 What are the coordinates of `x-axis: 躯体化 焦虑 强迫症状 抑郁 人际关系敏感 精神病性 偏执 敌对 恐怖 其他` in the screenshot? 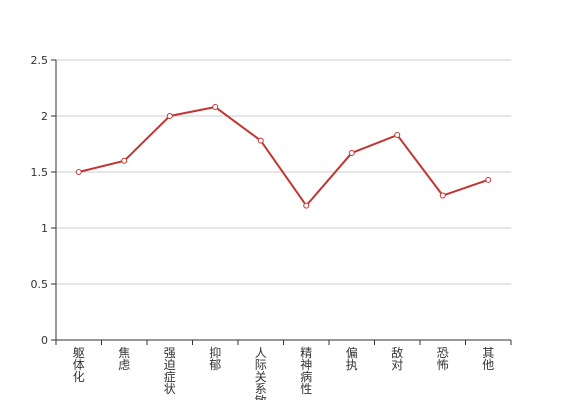 It's located at (283, 369).